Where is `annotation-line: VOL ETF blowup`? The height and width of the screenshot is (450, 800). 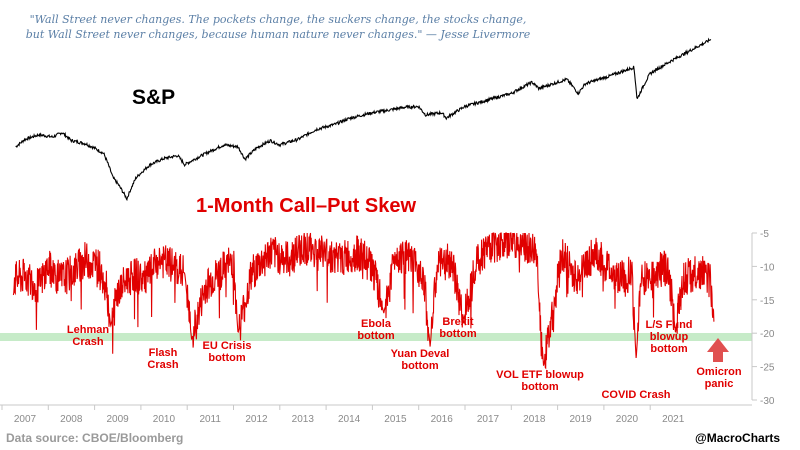 annotation-line: VOL ETF blowup is located at coordinates (540, 375).